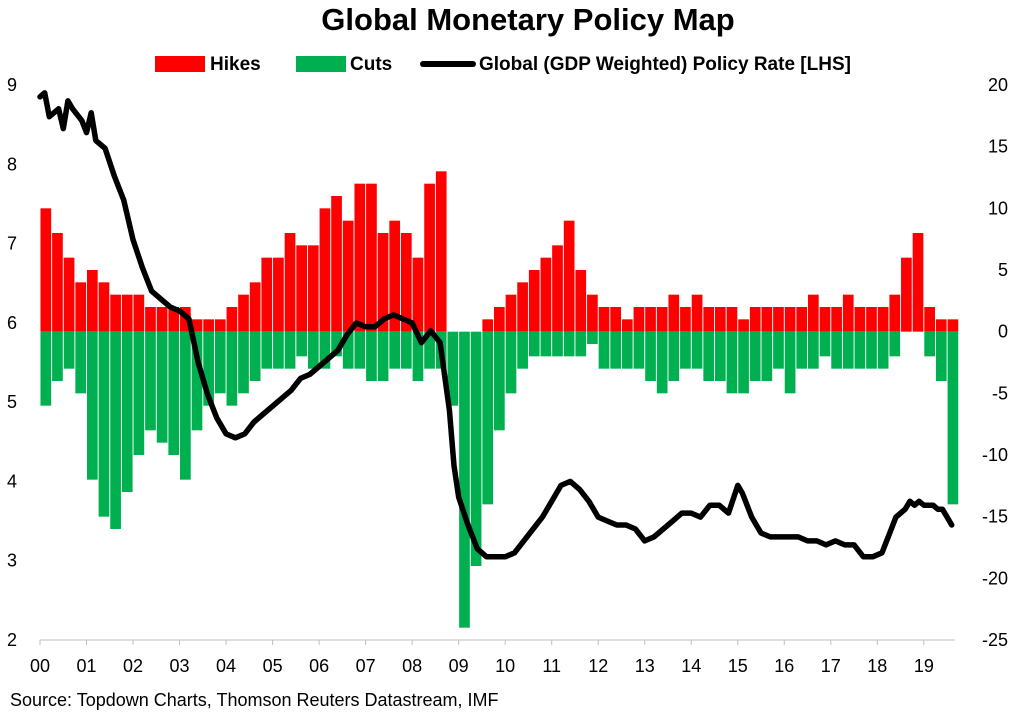 The height and width of the screenshot is (718, 1018). I want to click on x-tick-label: 04, so click(226, 666).